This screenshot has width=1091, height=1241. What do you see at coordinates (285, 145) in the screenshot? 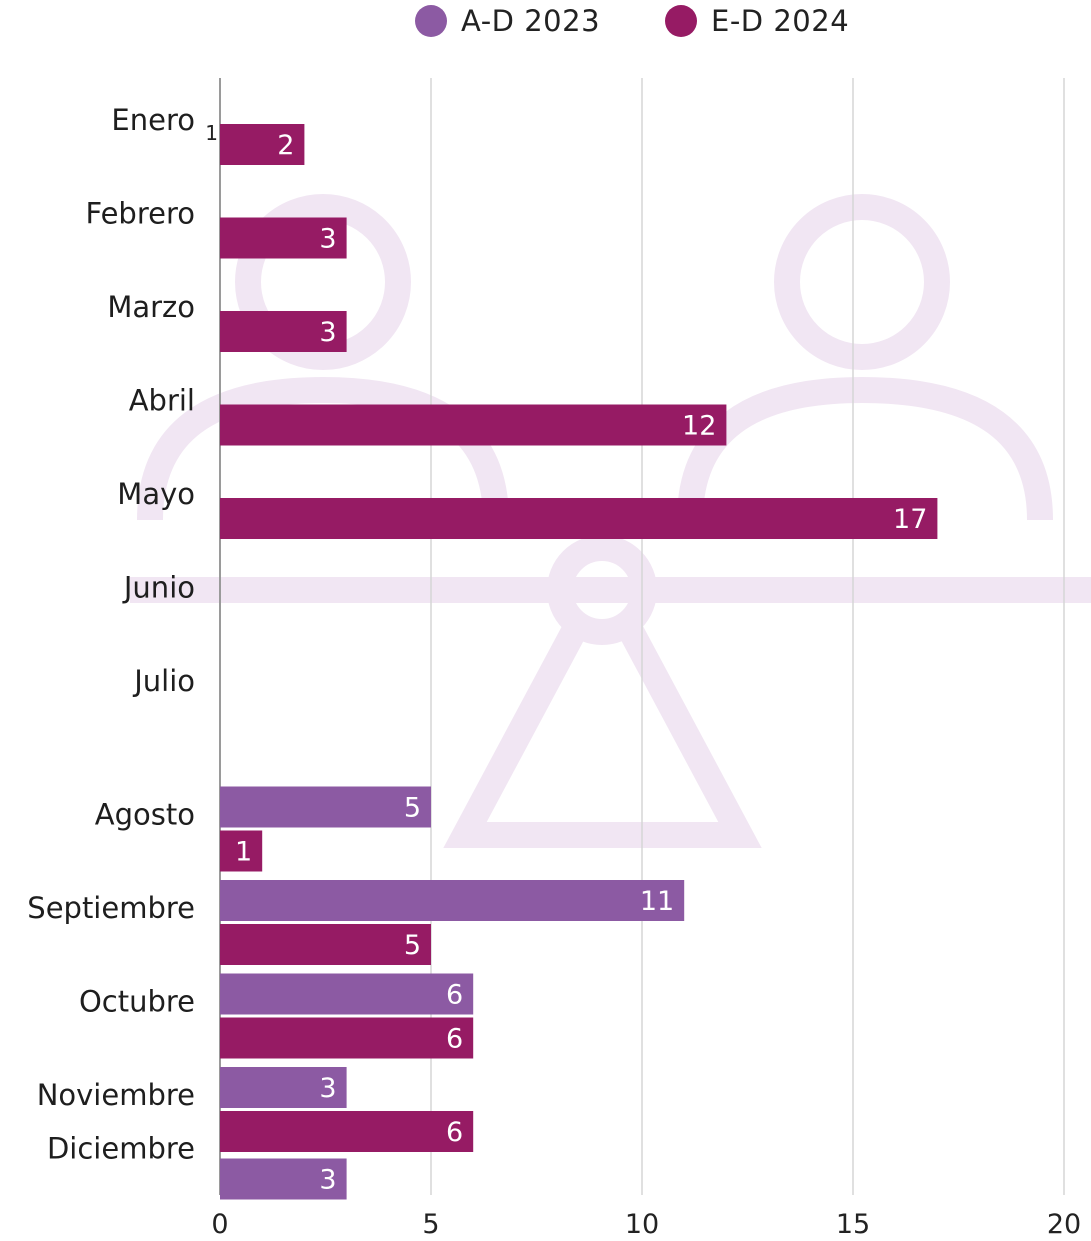
I see `bar-value-label: 2` at bounding box center [285, 145].